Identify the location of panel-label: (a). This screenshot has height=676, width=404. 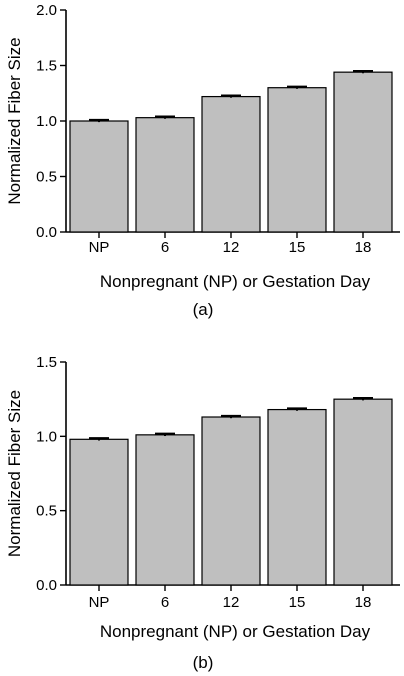
(203, 309).